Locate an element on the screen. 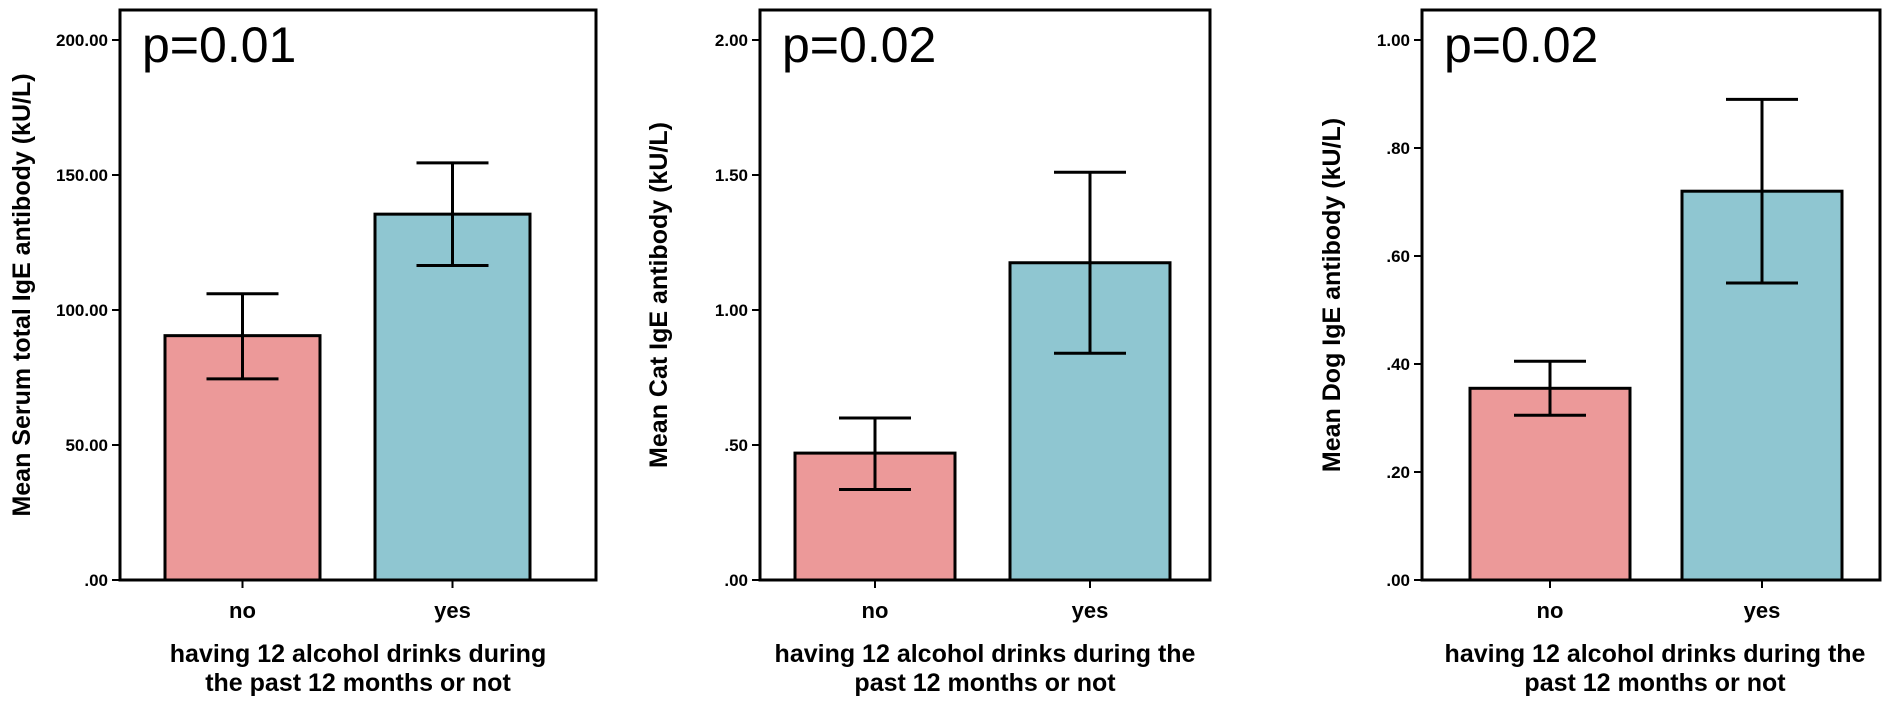  y-tick-label: .20 is located at coordinates (1398, 472).